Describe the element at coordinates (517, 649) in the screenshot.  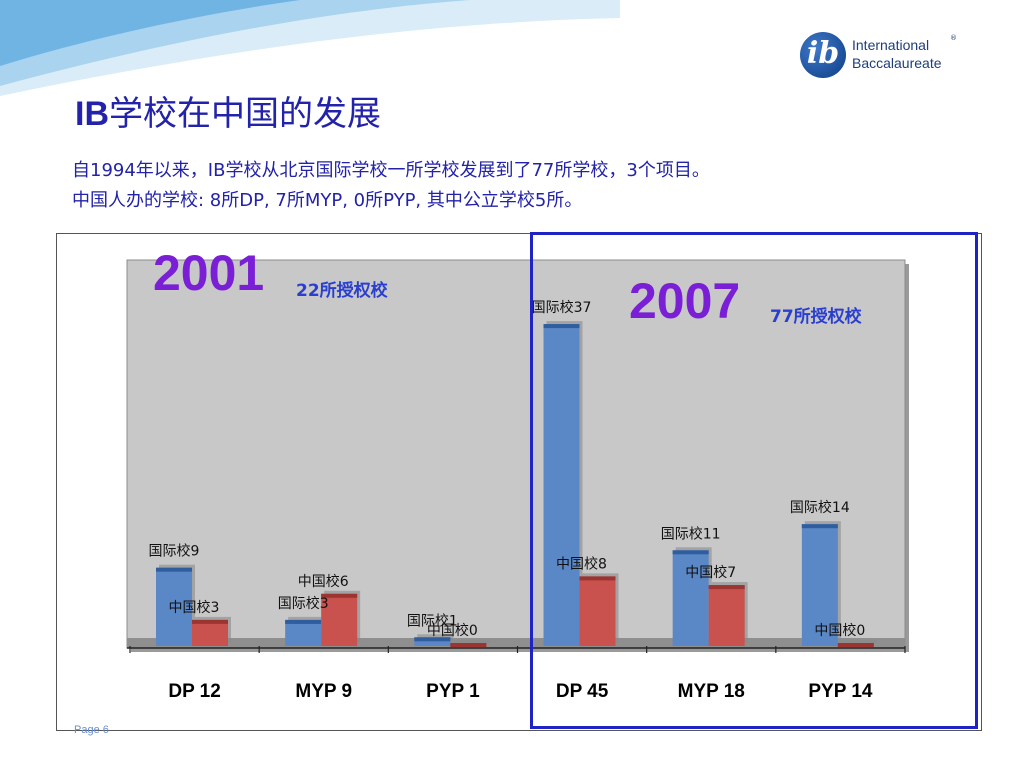
I see `x-axis-ticks` at that location.